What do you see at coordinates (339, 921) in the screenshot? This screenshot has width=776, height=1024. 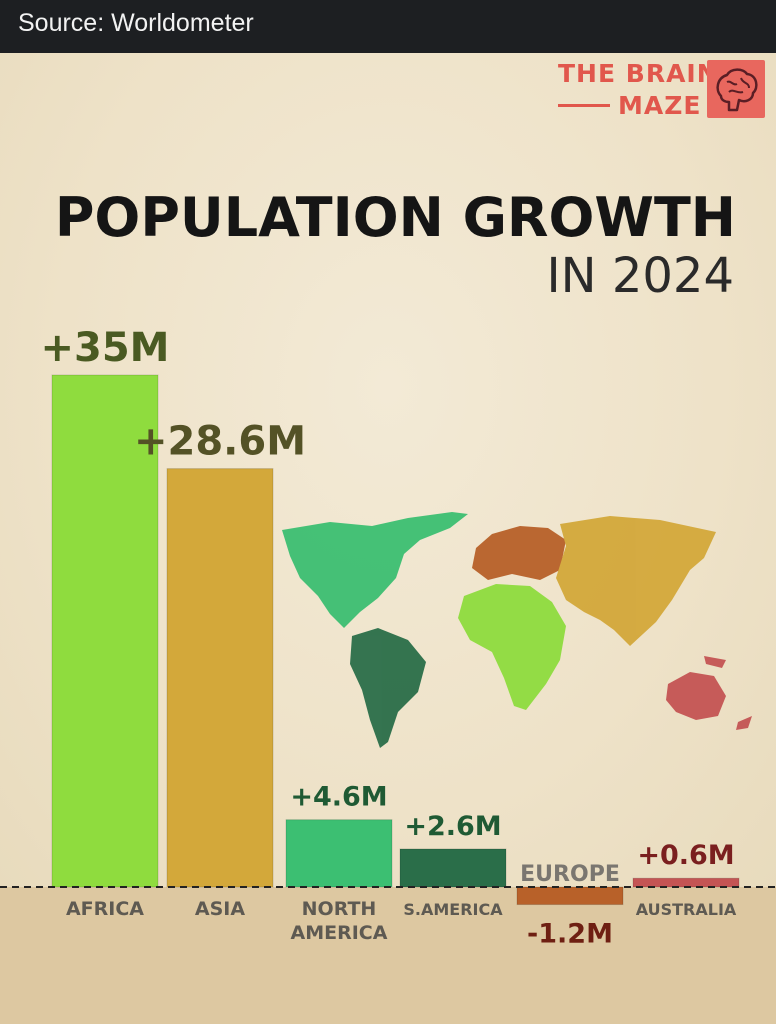 I see `category-label: NORTH AMERICA` at bounding box center [339, 921].